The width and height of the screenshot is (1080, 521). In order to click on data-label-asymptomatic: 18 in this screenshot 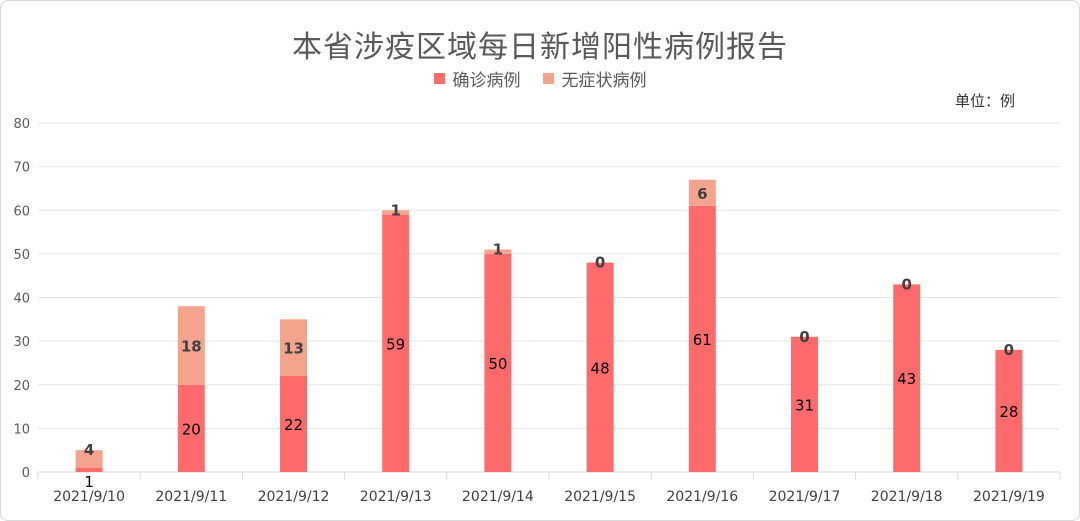, I will do `click(191, 346)`.